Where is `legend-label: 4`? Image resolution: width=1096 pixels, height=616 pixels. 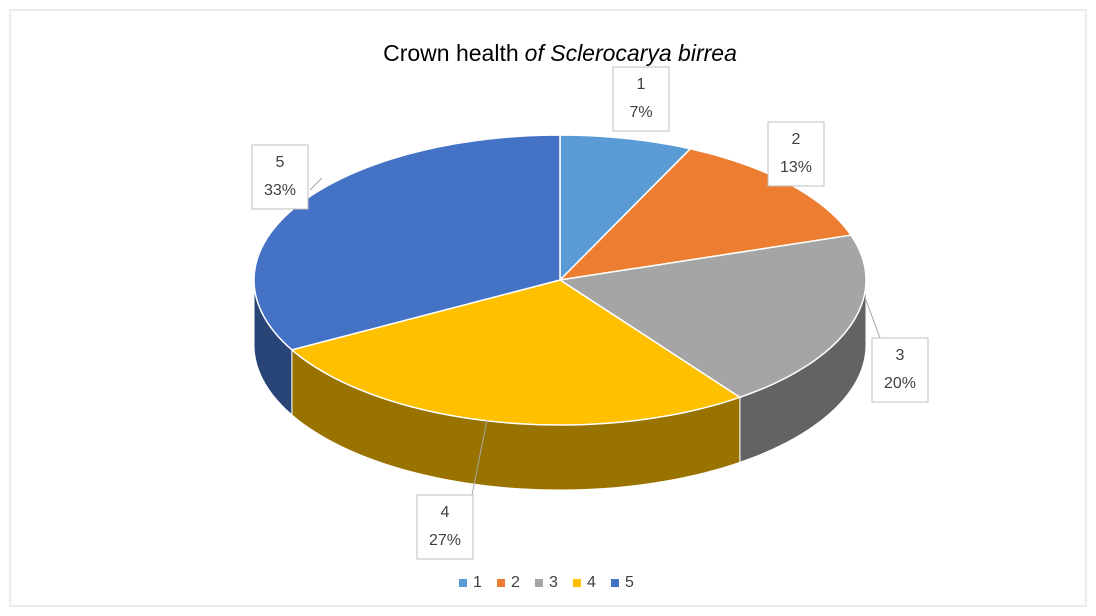 legend-label: 4 is located at coordinates (591, 582).